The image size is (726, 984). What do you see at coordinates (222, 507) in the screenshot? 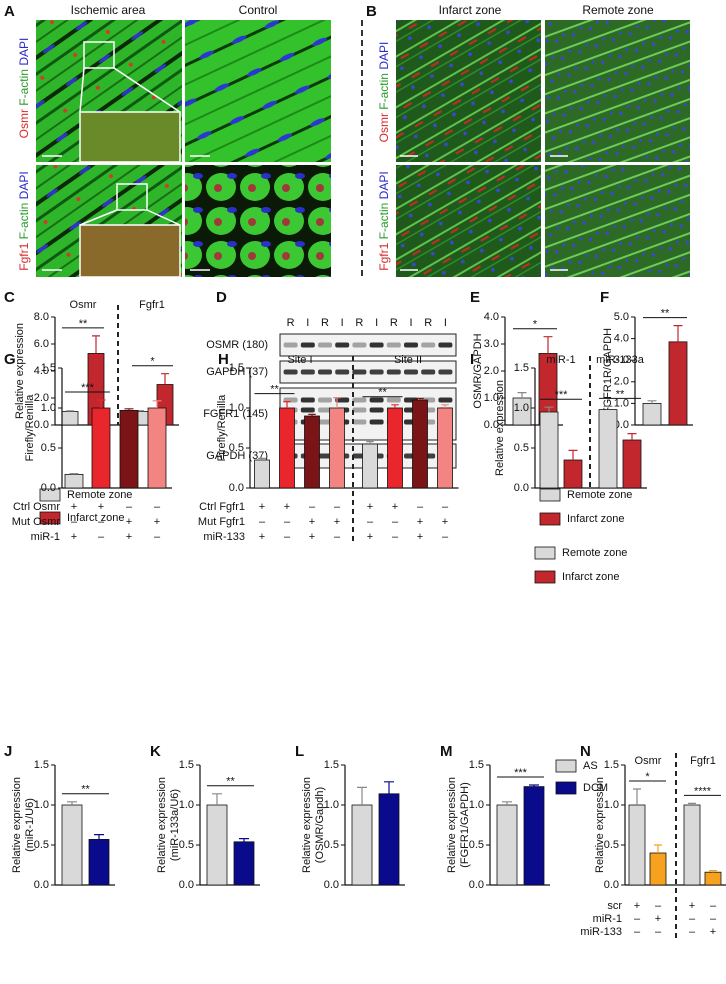
I see `condition-name: Ctrl Fgfr1` at bounding box center [222, 507].